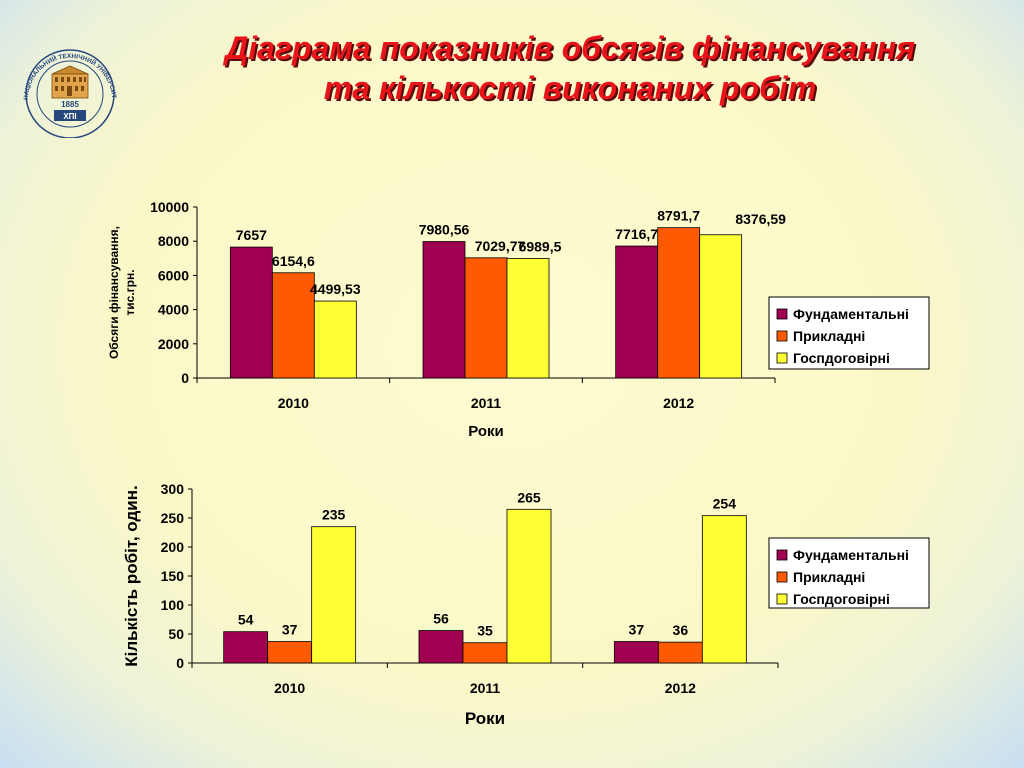 The height and width of the screenshot is (768, 1024). I want to click on data-label: 254, so click(725, 504).